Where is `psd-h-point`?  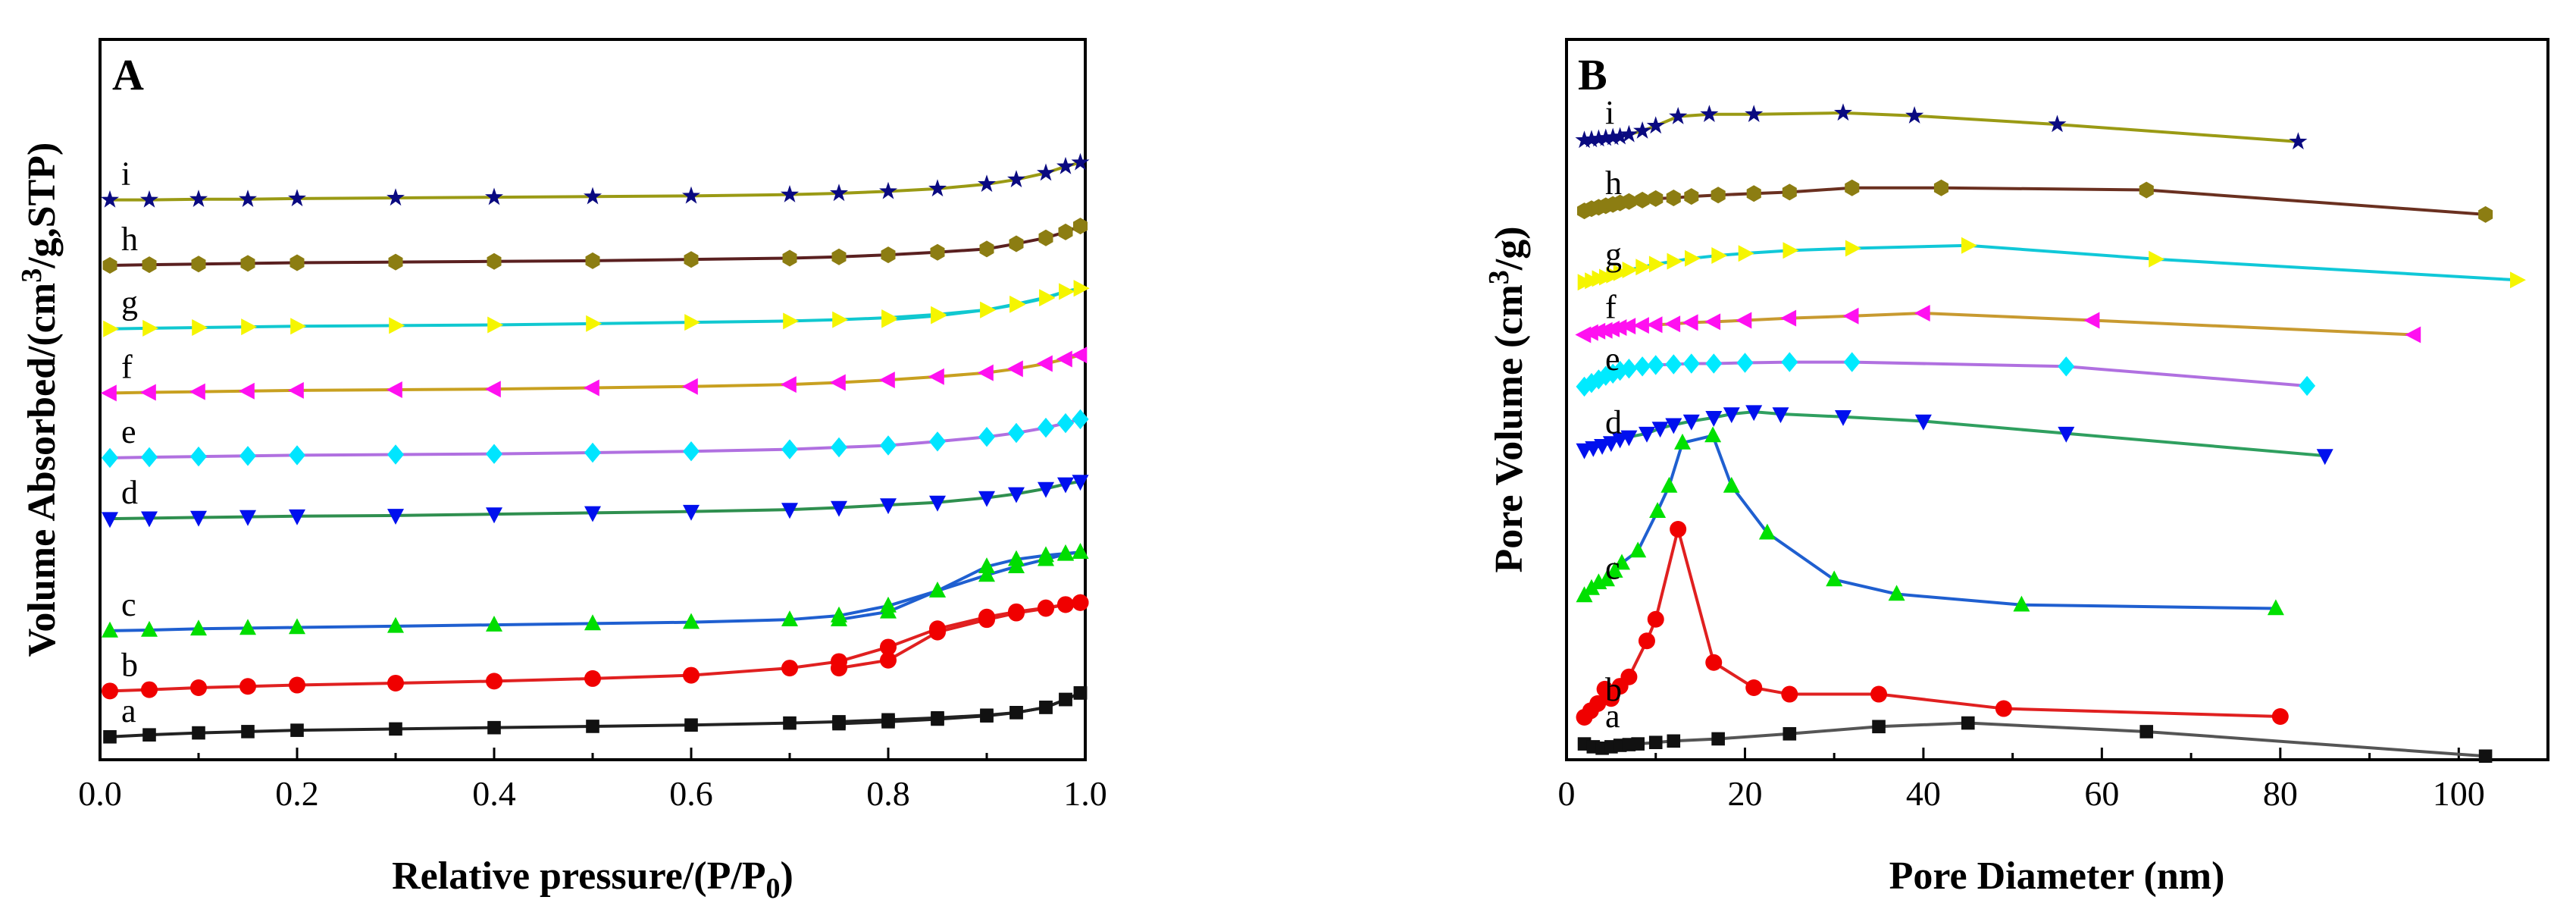
psd-h-point is located at coordinates (1753, 193).